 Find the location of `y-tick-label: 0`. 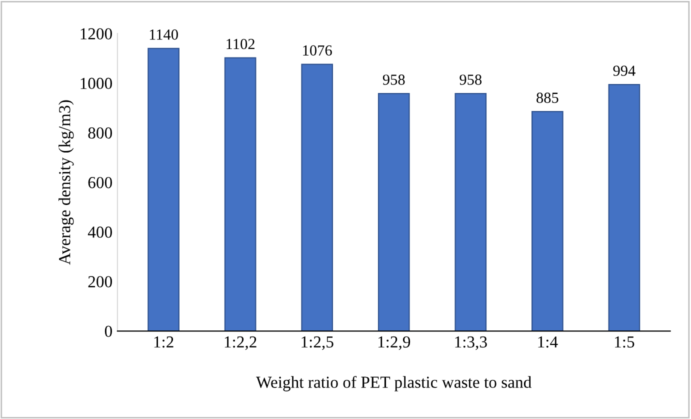

y-tick-label: 0 is located at coordinates (108, 331).